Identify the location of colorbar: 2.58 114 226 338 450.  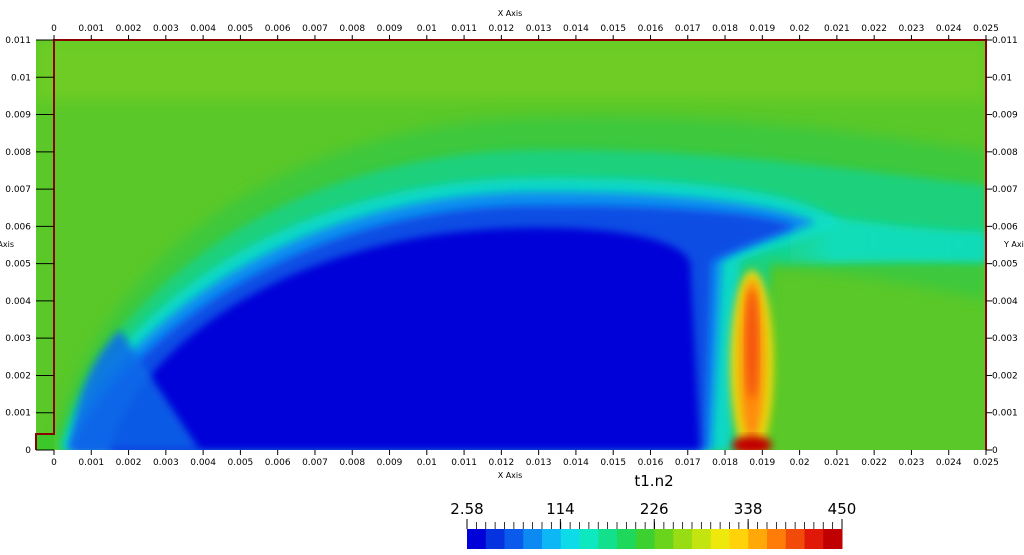
(653, 524).